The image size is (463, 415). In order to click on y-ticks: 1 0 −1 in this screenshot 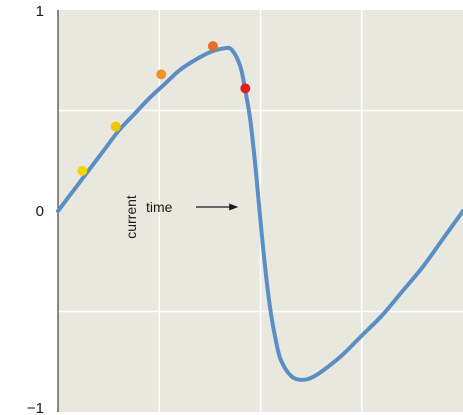, I will do `click(35, 209)`.